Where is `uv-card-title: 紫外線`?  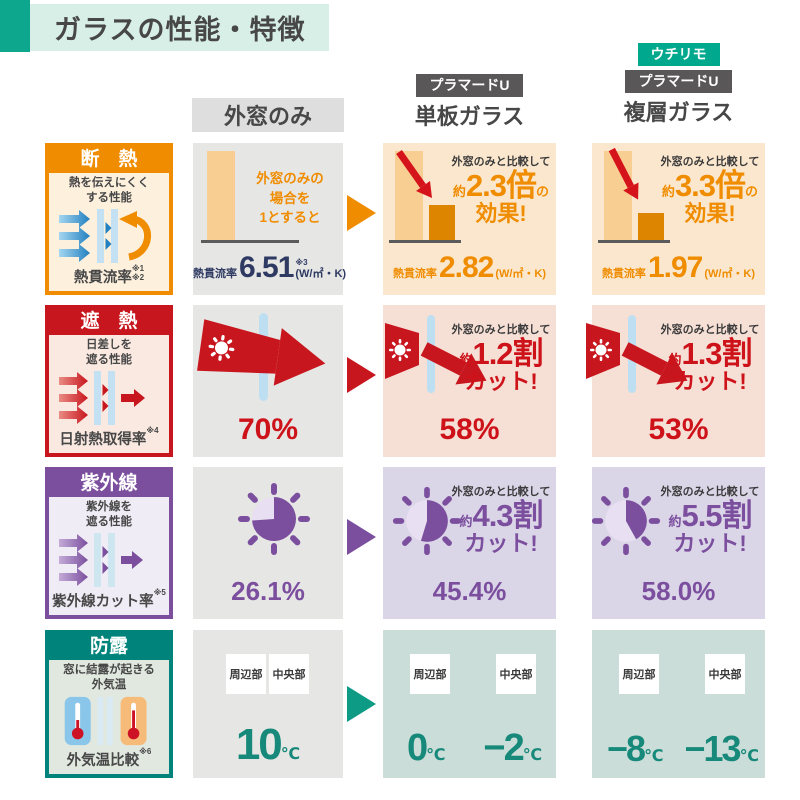
uv-card-title: 紫外線 is located at coordinates (109, 484).